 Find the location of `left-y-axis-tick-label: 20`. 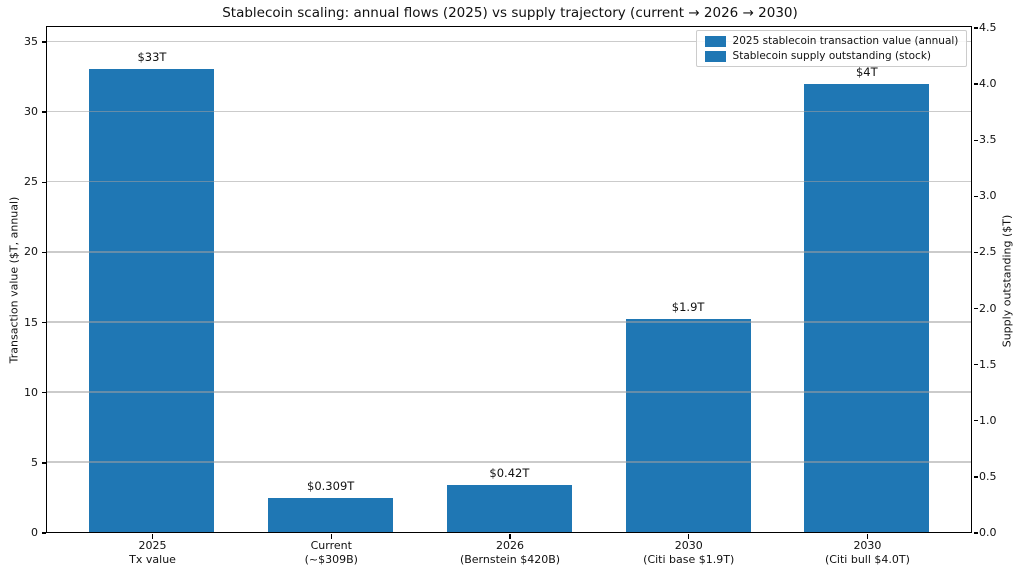

left-y-axis-tick-label: 20 is located at coordinates (31, 252).